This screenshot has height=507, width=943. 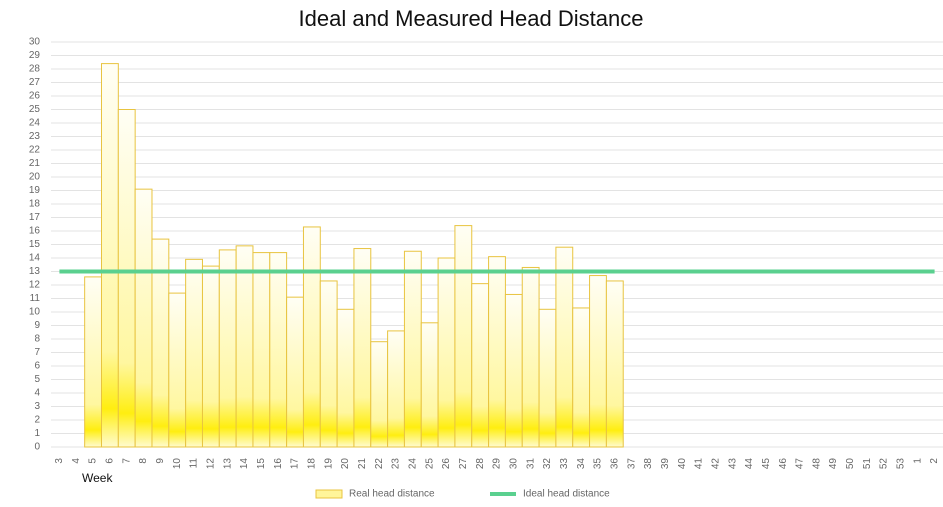 What do you see at coordinates (463, 464) in the screenshot?
I see `x-tick-label: 27` at bounding box center [463, 464].